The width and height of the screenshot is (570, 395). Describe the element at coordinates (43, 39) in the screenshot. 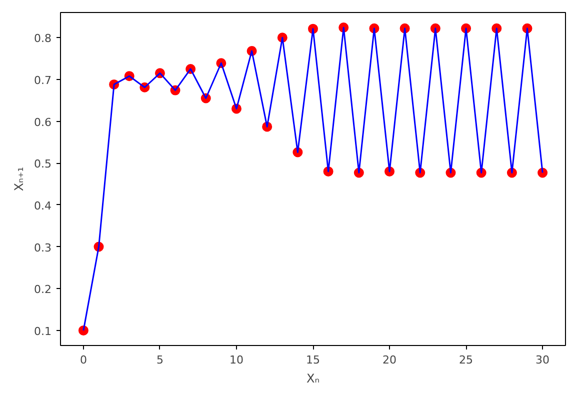

I see `y-tick-label: 0.8` at that location.